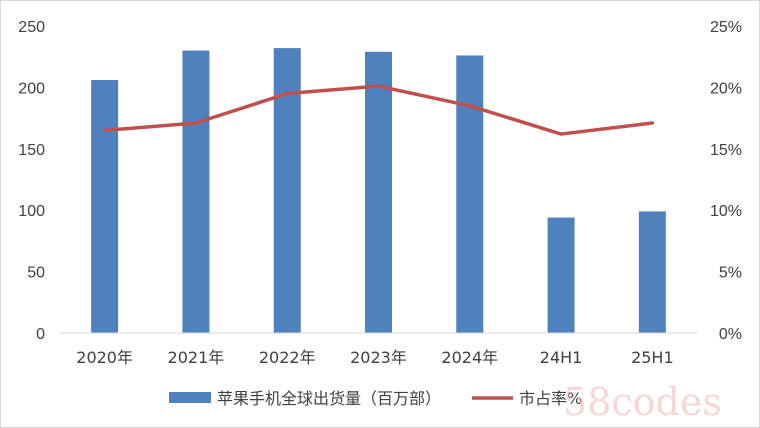  I want to click on left-tick-label: 0, so click(40, 334).